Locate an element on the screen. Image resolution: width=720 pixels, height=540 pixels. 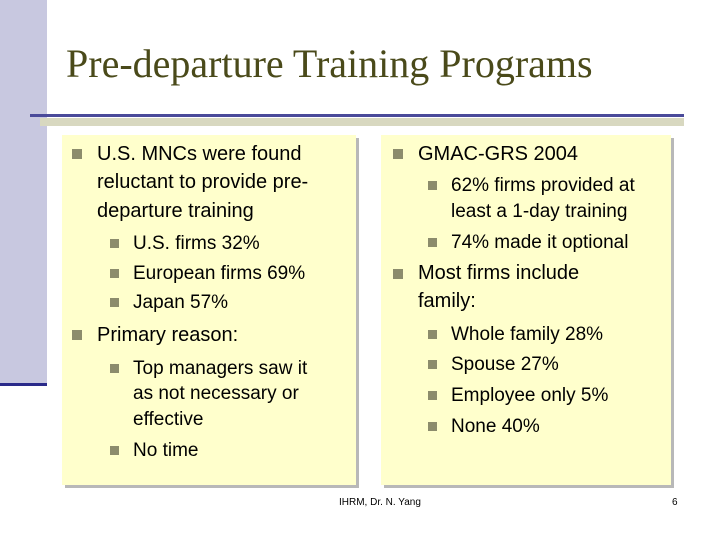
sub-bullet-text: Japan 57% is located at coordinates (181, 302).